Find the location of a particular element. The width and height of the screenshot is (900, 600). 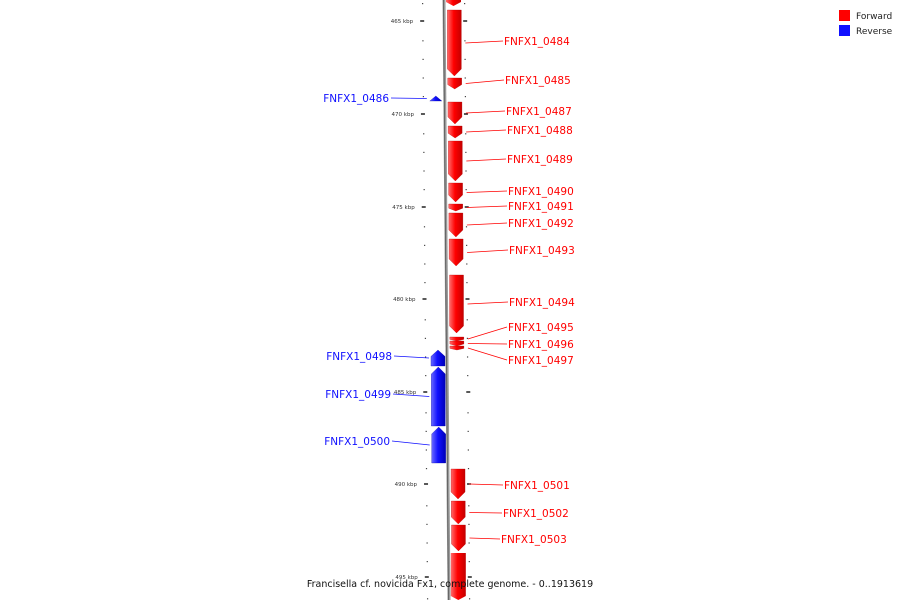

gene-label: FNFX1_0493 is located at coordinates (542, 251).